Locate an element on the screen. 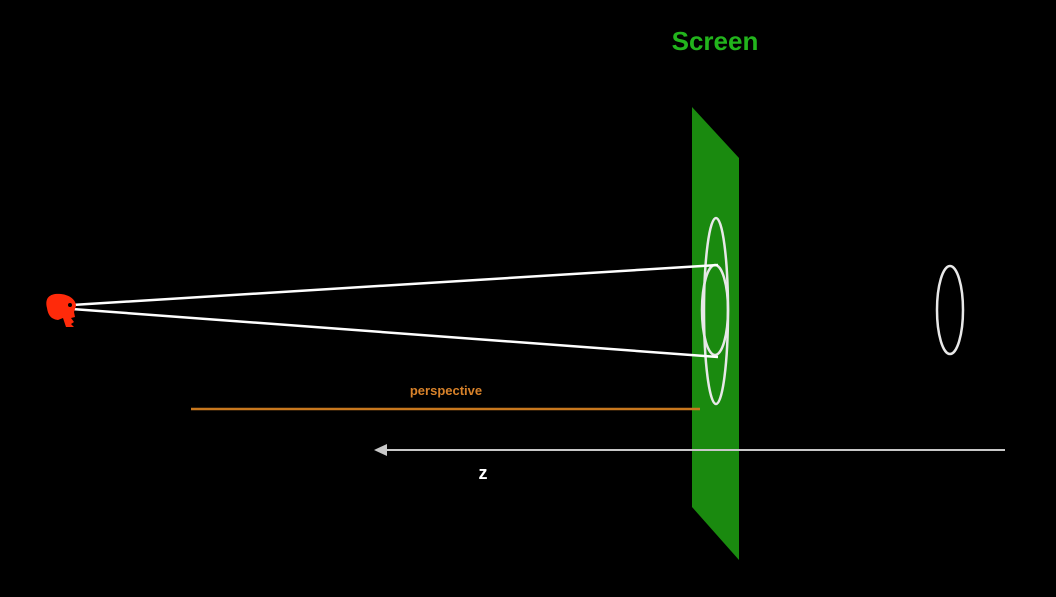  screen-plane is located at coordinates (715, 333).